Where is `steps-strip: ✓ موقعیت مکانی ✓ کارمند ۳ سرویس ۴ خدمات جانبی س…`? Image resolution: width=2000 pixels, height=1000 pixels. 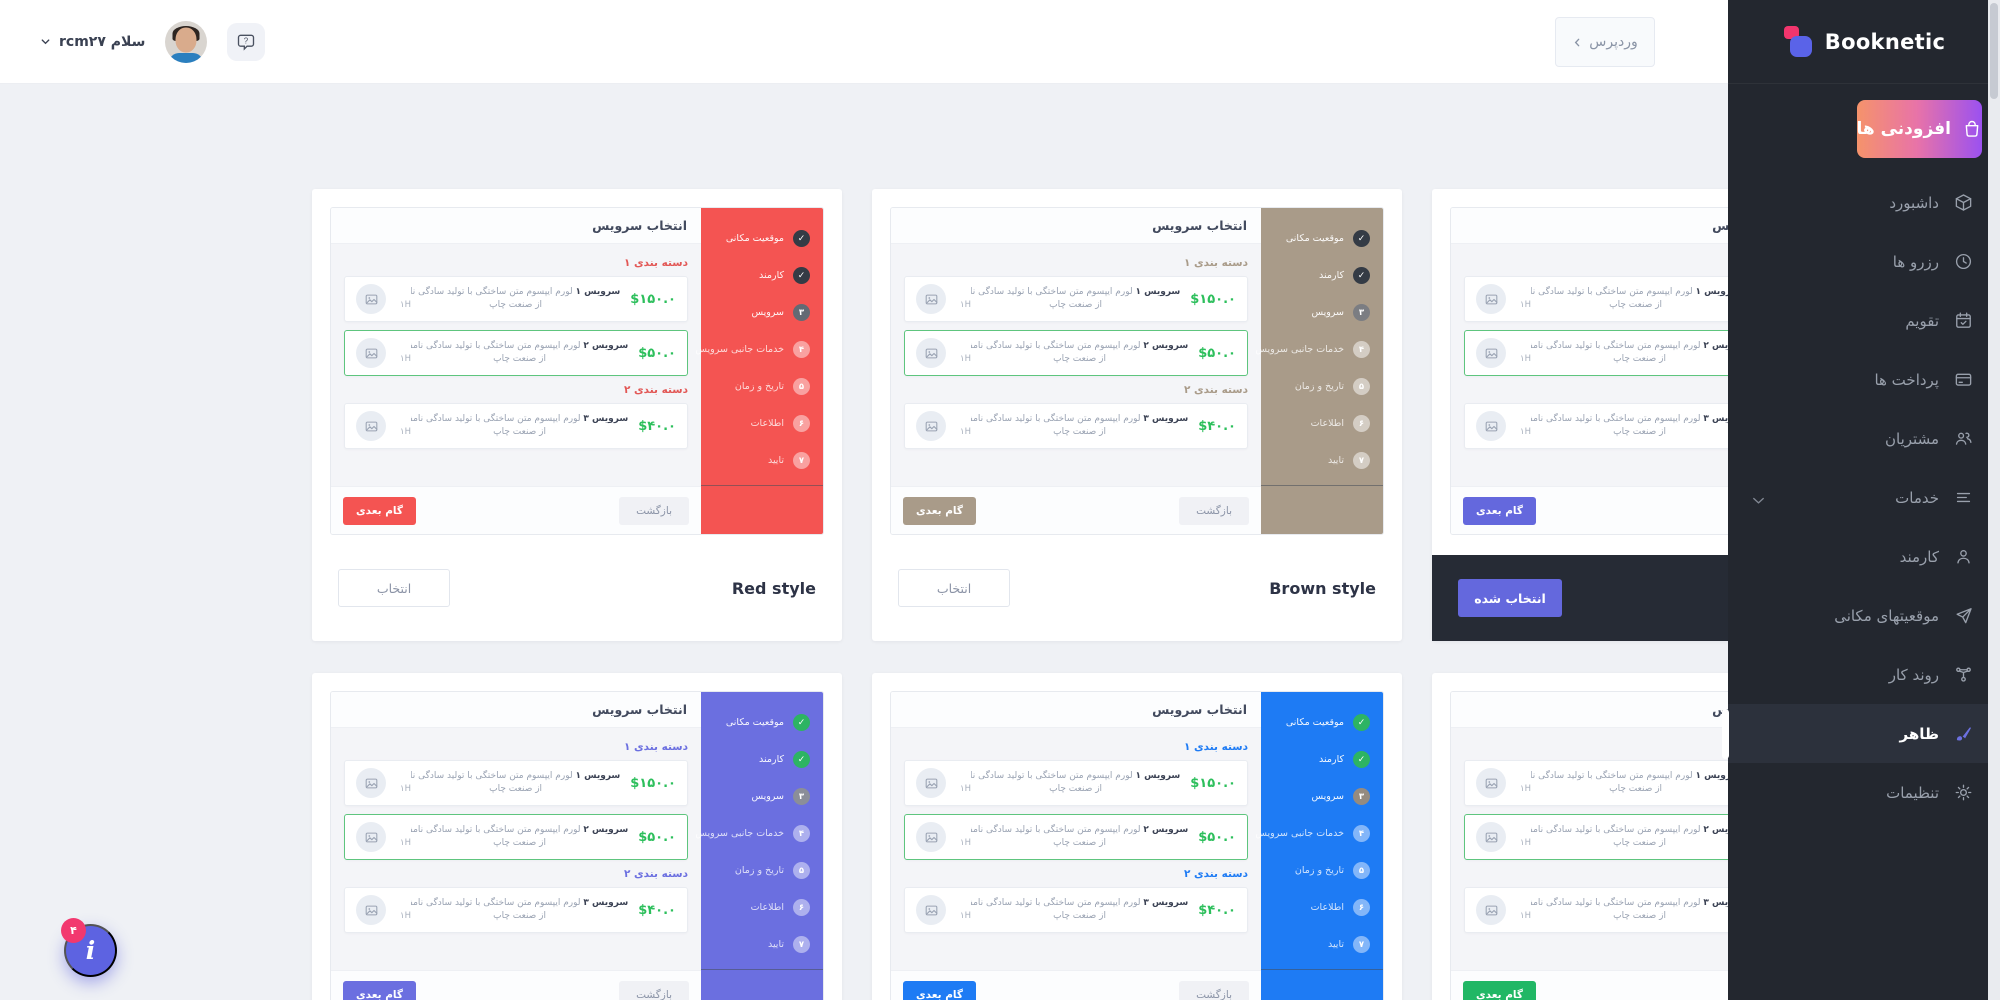
steps-strip: ✓ موقعیت مکانی ✓ کارمند ۳ سرویس ۴ خدمات جانبی س… is located at coordinates (1319, 371).